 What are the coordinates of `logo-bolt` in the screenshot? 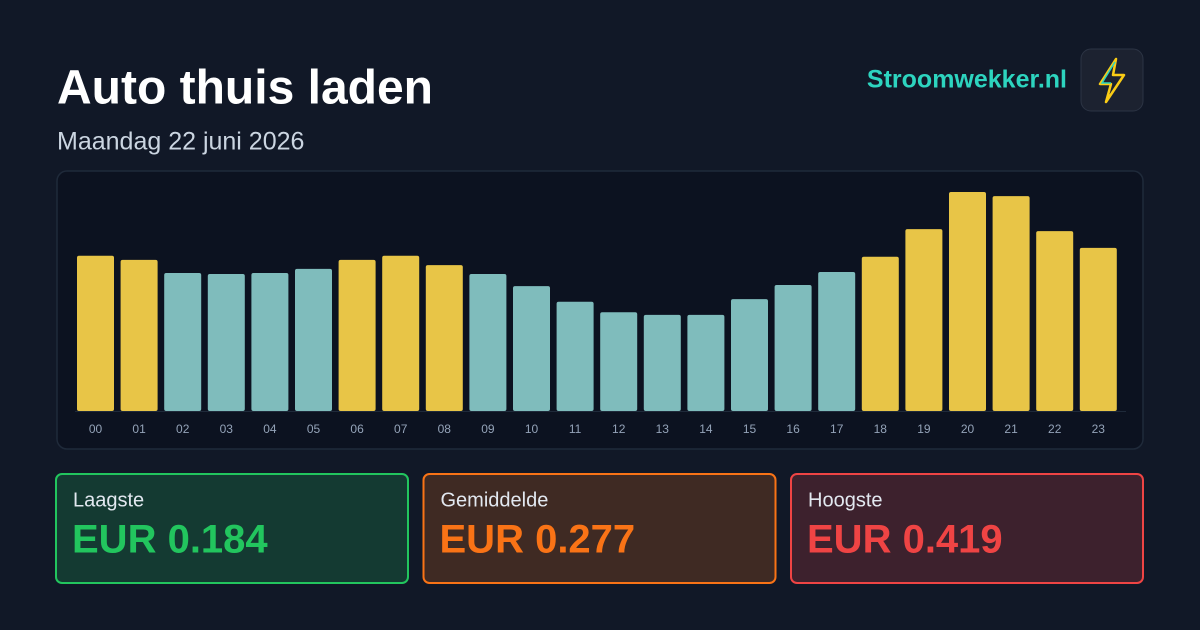 It's located at (1112, 80).